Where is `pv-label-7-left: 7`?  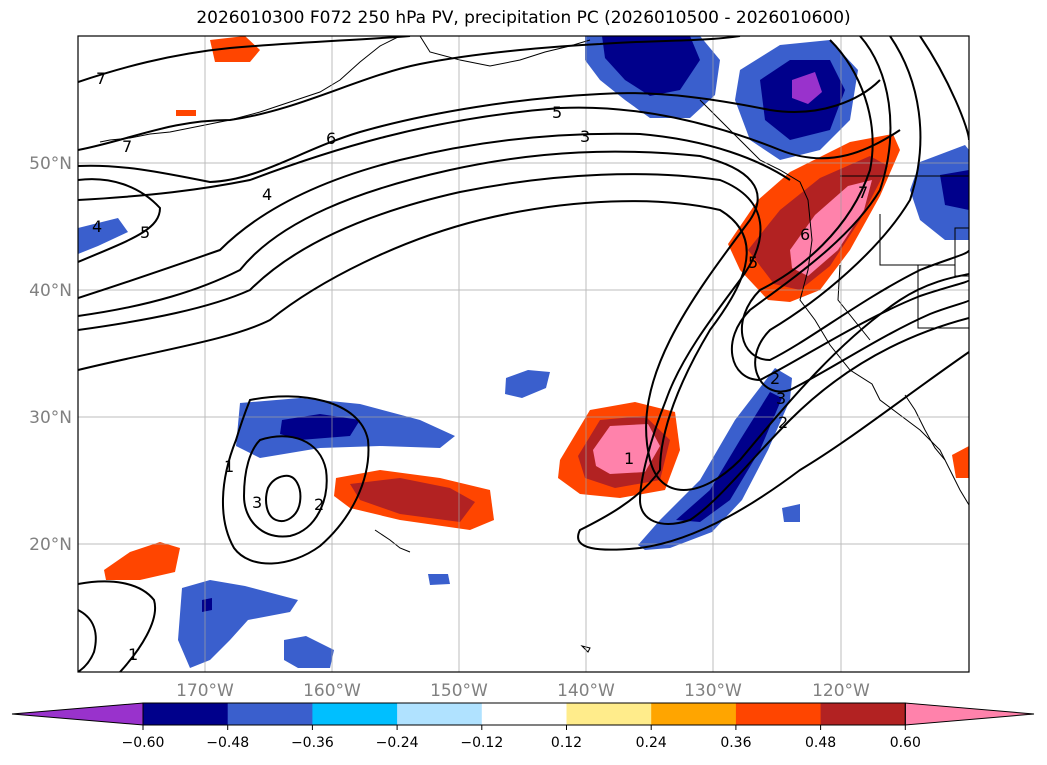
pv-label-7-left: 7 is located at coordinates (127, 146).